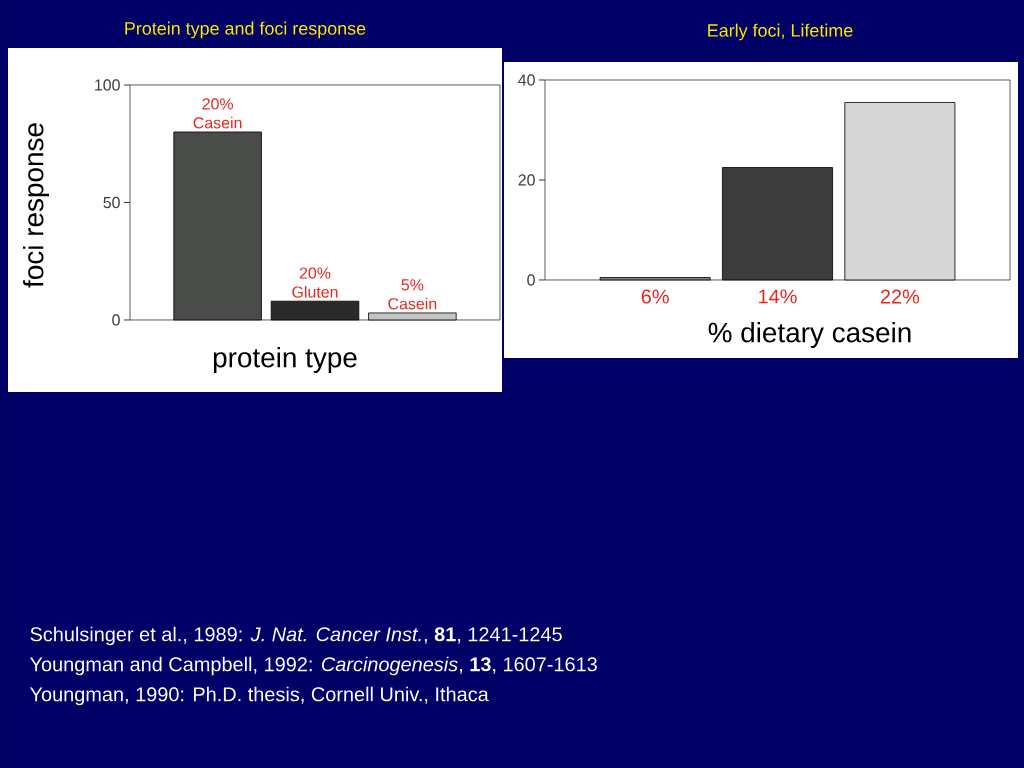 This screenshot has width=1024, height=768. Describe the element at coordinates (111, 202) in the screenshot. I see `y-tick-label: 50` at that location.